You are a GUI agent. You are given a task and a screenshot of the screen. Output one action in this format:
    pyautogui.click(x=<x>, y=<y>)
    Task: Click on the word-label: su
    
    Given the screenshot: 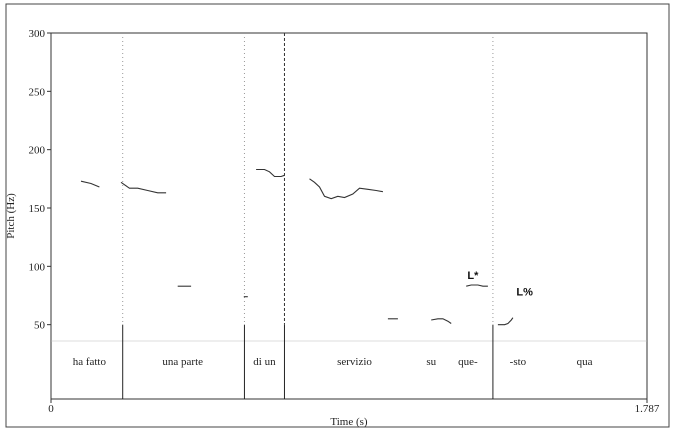 What is the action you would take?
    pyautogui.click(x=431, y=362)
    